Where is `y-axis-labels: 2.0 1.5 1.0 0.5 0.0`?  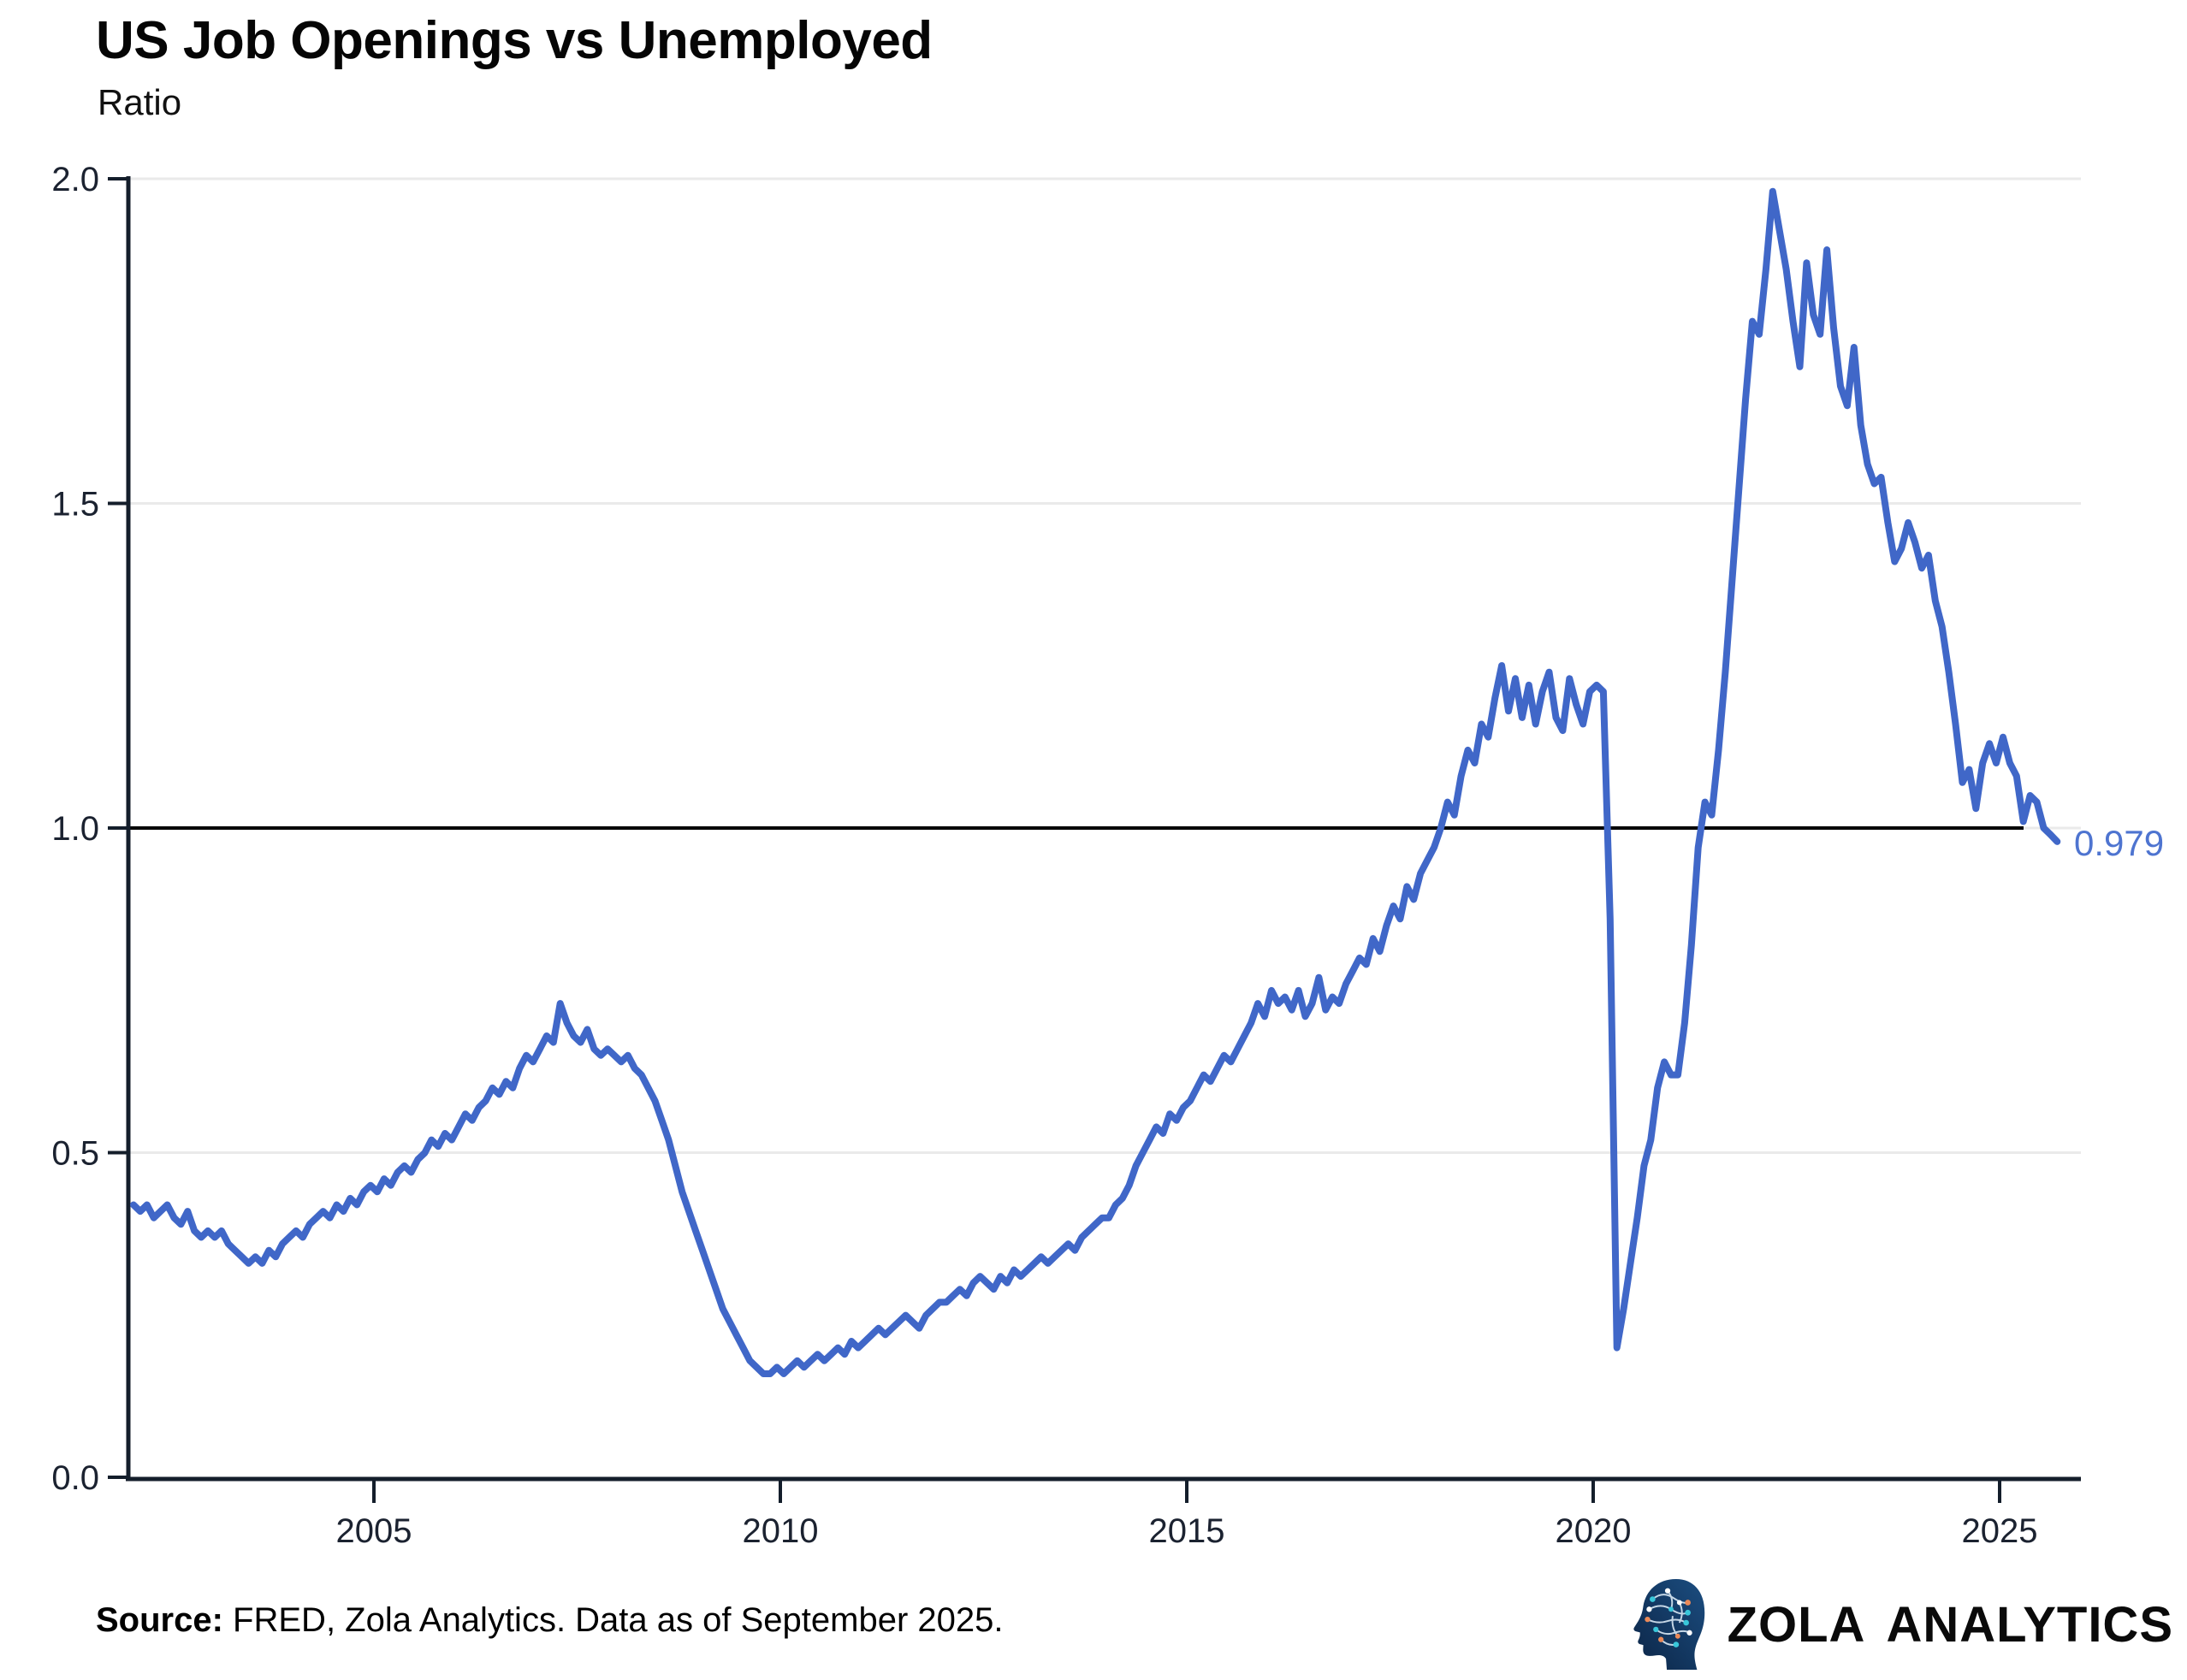
y-axis-labels: 2.0 1.5 1.0 0.5 0.0 is located at coordinates (75, 829).